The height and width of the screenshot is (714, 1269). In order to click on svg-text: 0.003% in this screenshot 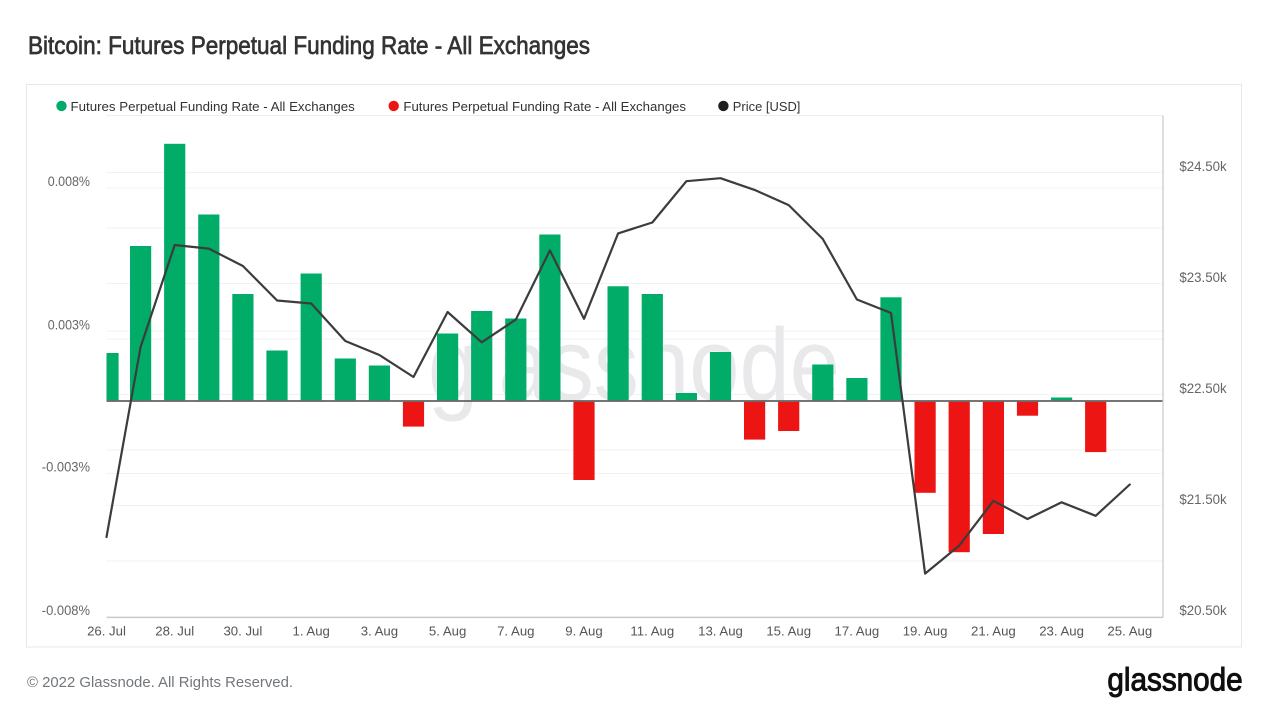, I will do `click(69, 324)`.